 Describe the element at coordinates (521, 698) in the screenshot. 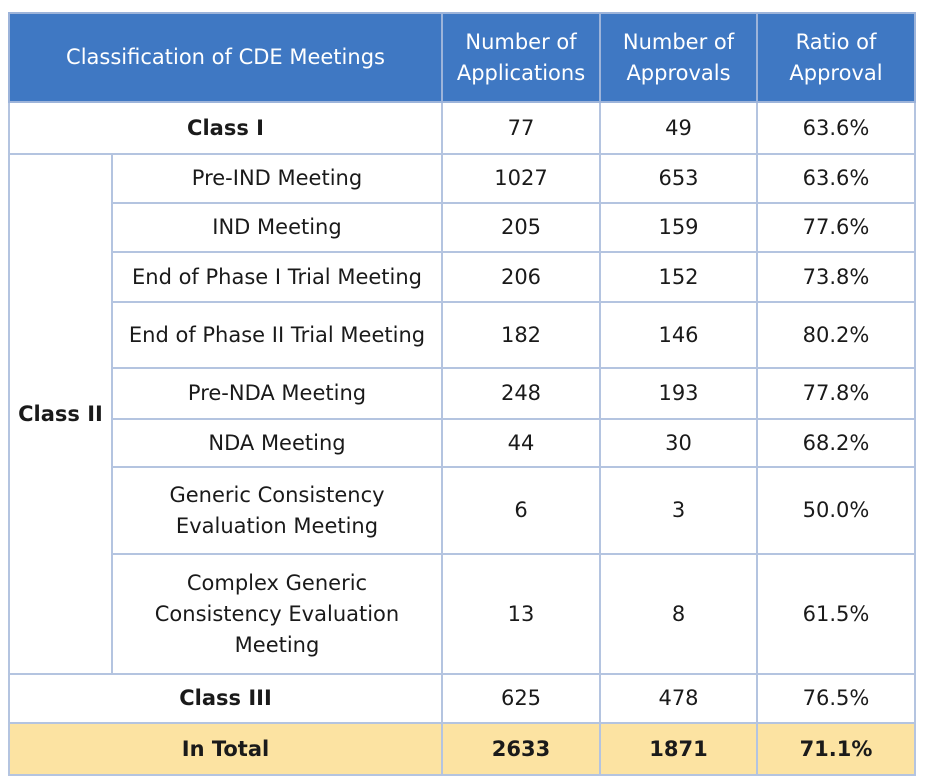

I see `class-3-applications: 625` at that location.